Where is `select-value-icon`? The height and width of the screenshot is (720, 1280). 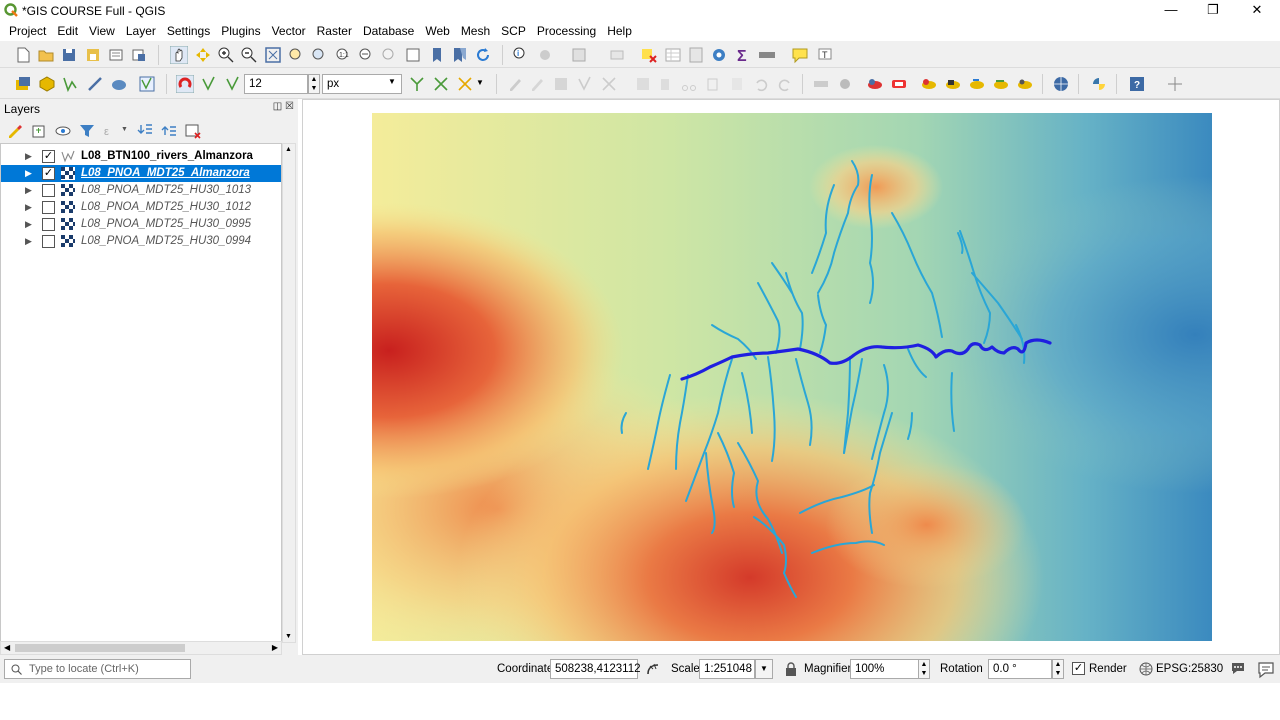 select-value-icon is located at coordinates (617, 55).